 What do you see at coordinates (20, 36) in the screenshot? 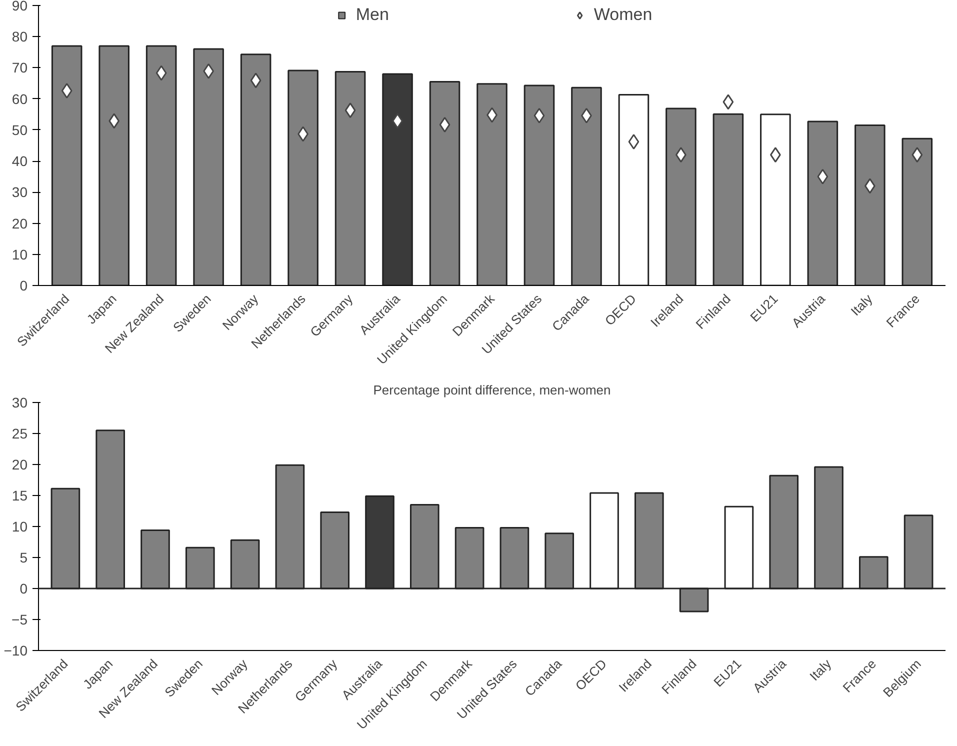
I see `y-tick-label: 80` at bounding box center [20, 36].